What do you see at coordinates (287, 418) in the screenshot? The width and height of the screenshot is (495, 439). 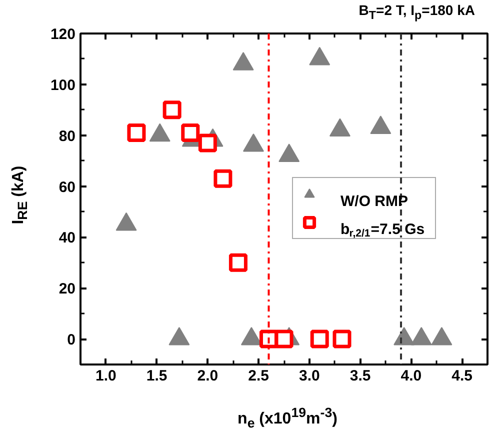 I see `x-axis-title: n$_{e}$ (x10$^{19}$m$^{-3}$)` at bounding box center [287, 418].